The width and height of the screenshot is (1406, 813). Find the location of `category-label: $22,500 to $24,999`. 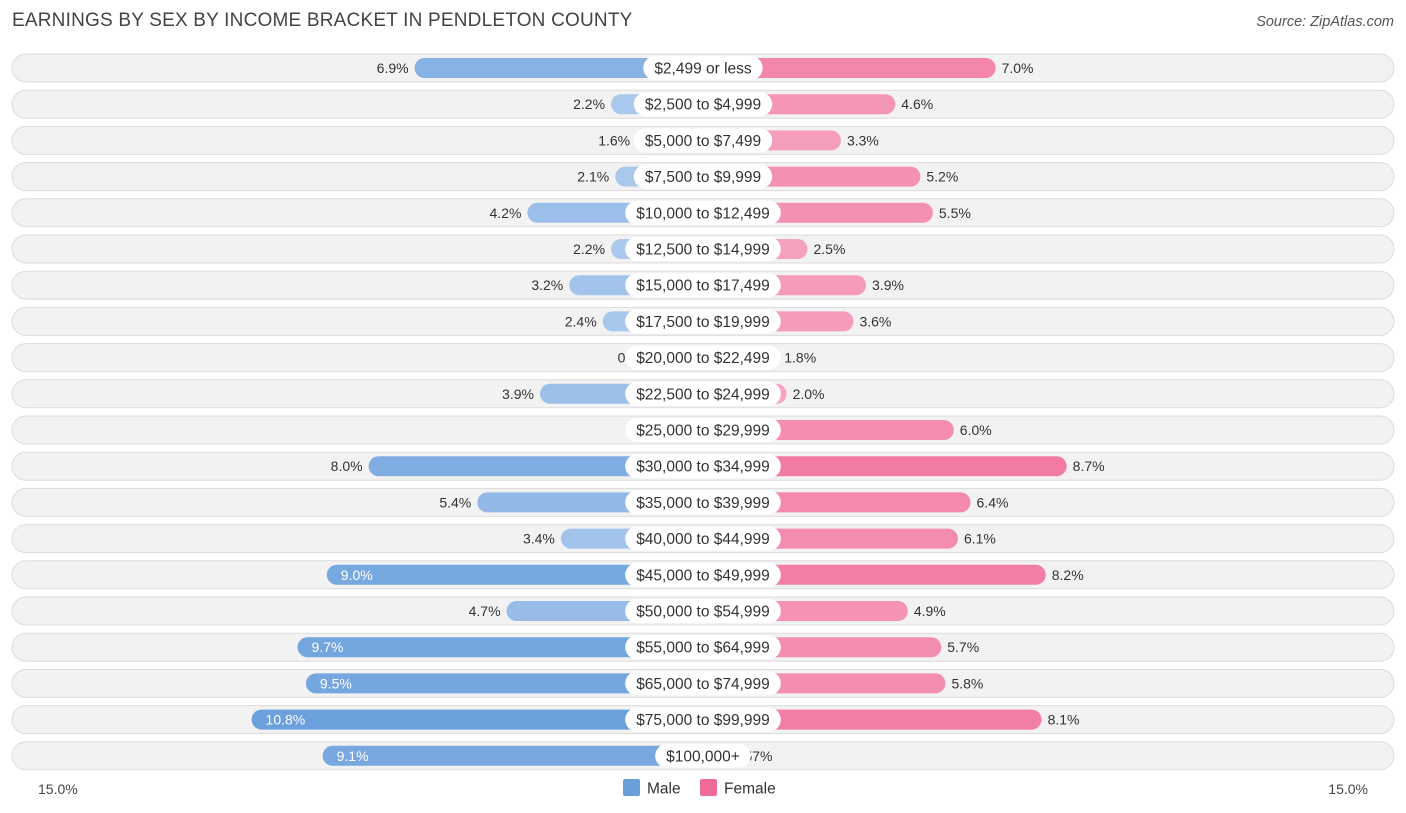

category-label: $22,500 to $24,999 is located at coordinates (703, 394).